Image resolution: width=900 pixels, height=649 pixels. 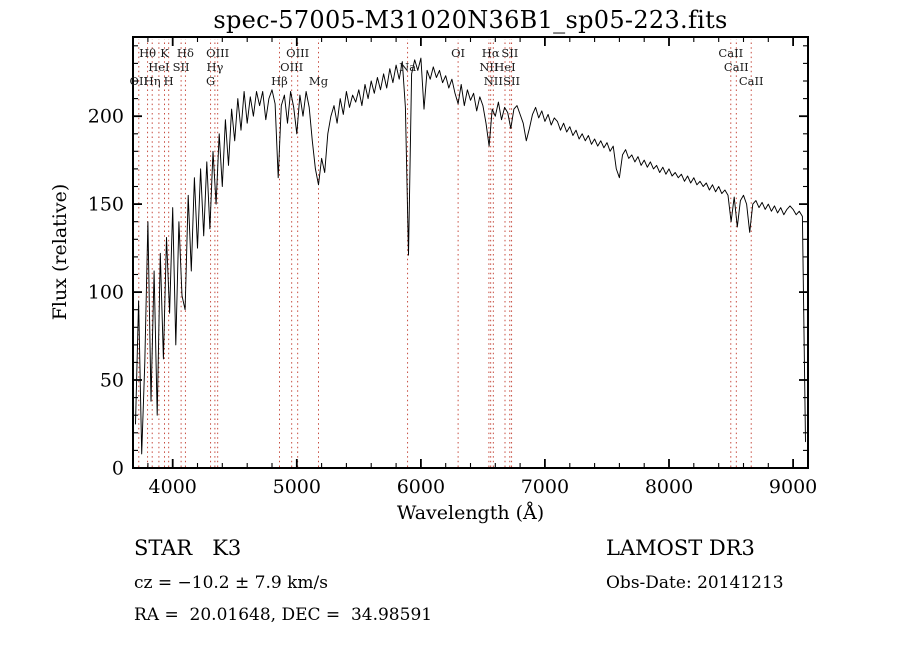 I want to click on feature-label: G, so click(x=210, y=81).